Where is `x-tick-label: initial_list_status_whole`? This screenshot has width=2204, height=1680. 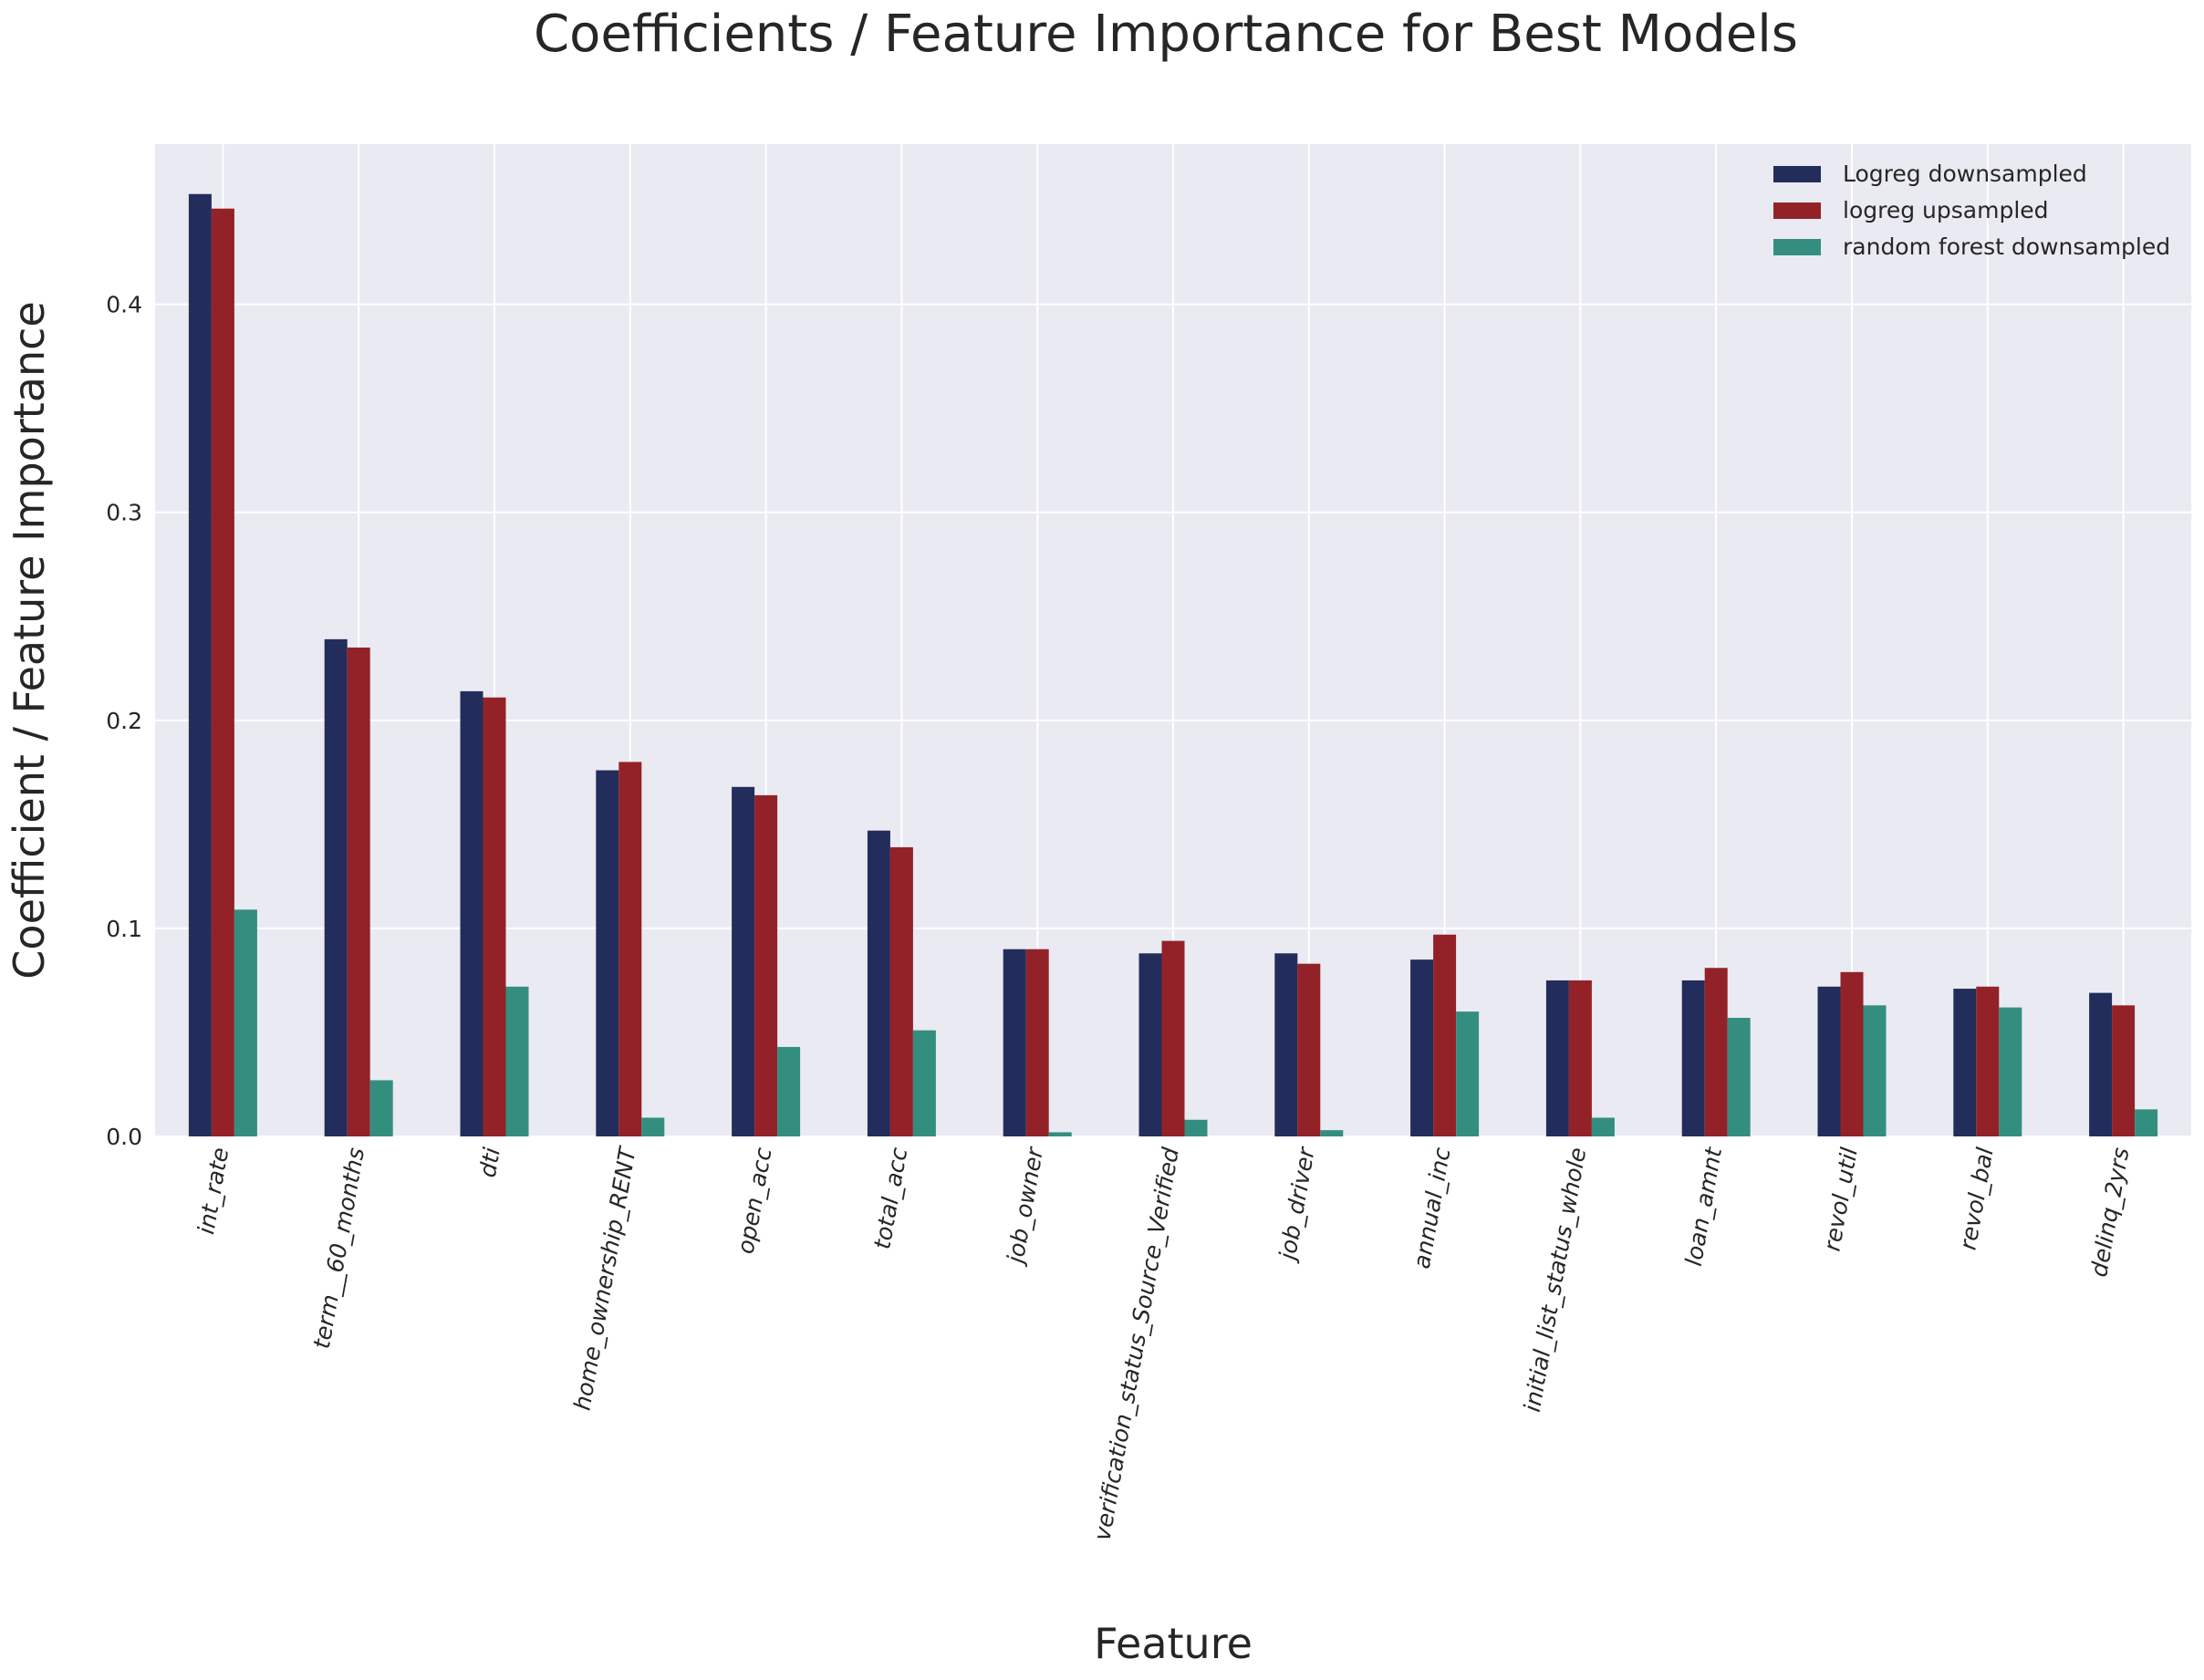 x-tick-label: initial_list_status_whole is located at coordinates (1555, 1280).